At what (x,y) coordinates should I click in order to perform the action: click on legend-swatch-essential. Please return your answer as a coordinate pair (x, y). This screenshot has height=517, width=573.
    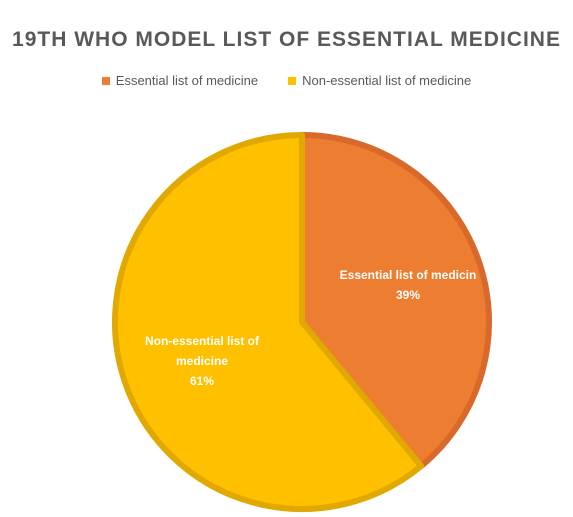
    Looking at the image, I should click on (105, 80).